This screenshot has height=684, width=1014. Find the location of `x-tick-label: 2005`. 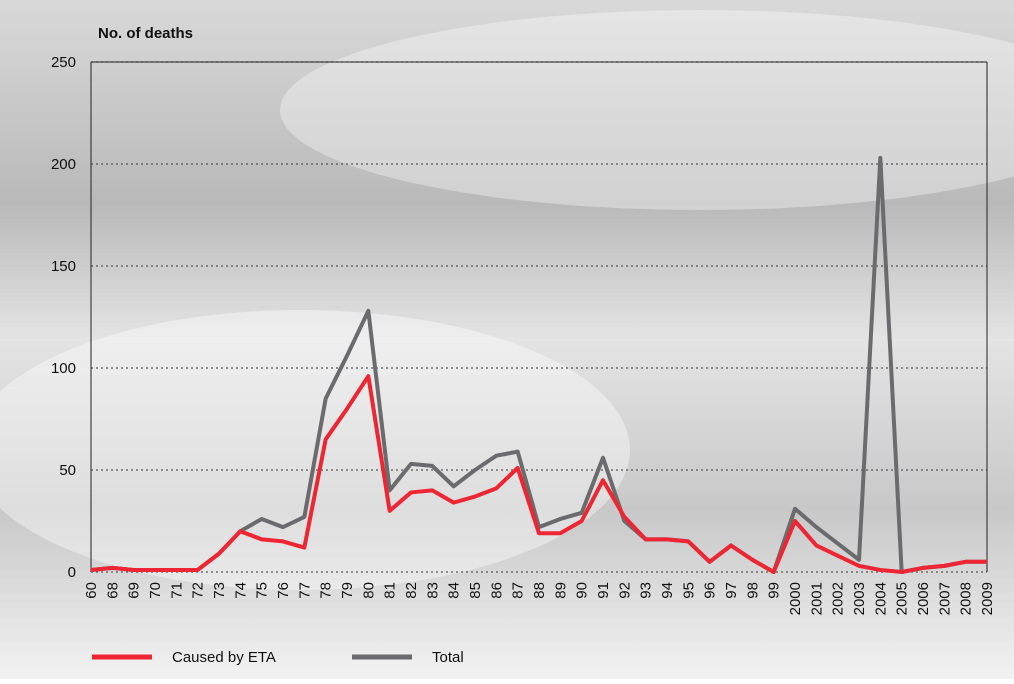

x-tick-label: 2005 is located at coordinates (902, 598).